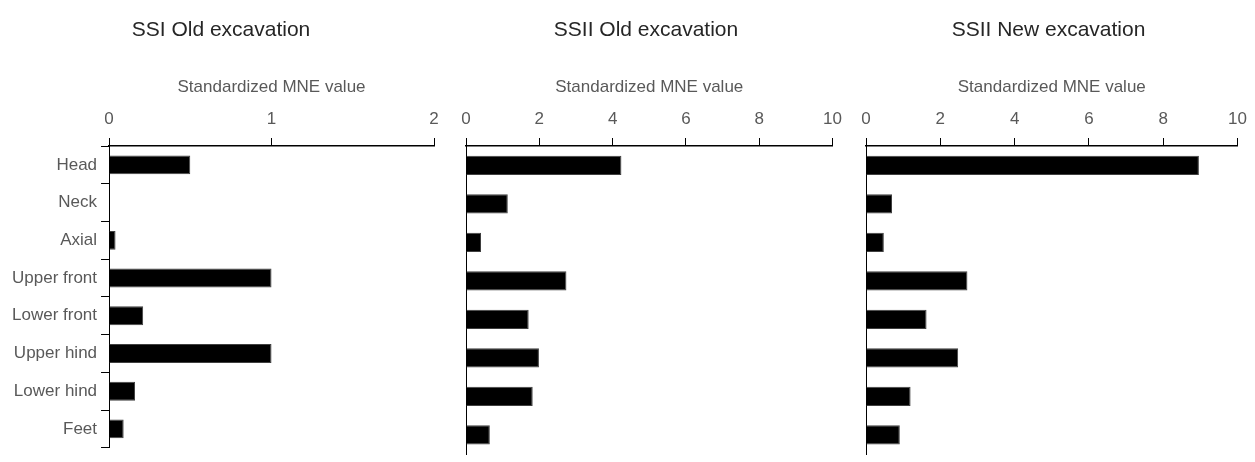 The image size is (1255, 462). Describe the element at coordinates (1048, 29) in the screenshot. I see `chart-title: SSII New excavation` at that location.